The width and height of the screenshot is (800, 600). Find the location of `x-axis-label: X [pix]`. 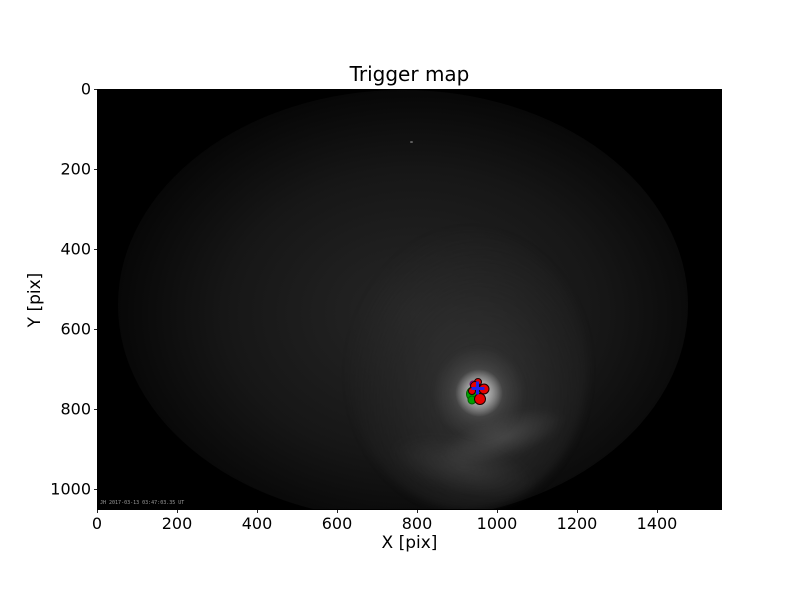

x-axis-label: X [pix] is located at coordinates (409, 543).